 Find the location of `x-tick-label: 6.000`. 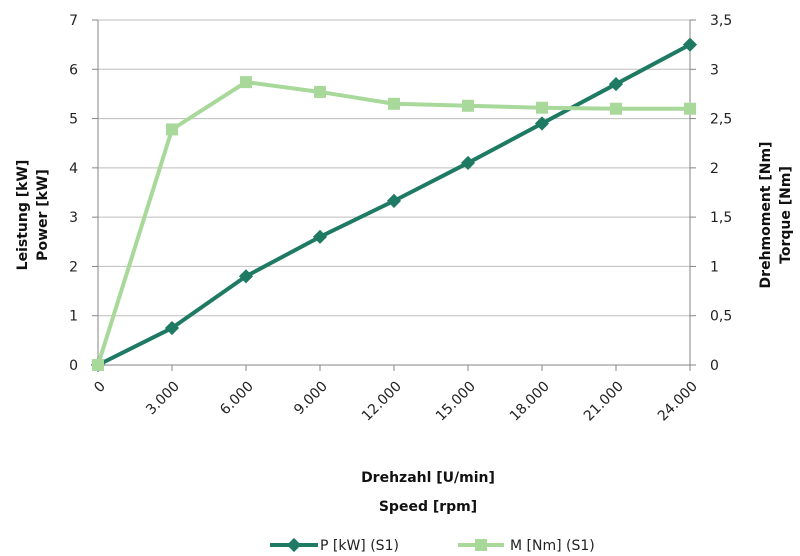

x-tick-label: 6.000 is located at coordinates (237, 399).